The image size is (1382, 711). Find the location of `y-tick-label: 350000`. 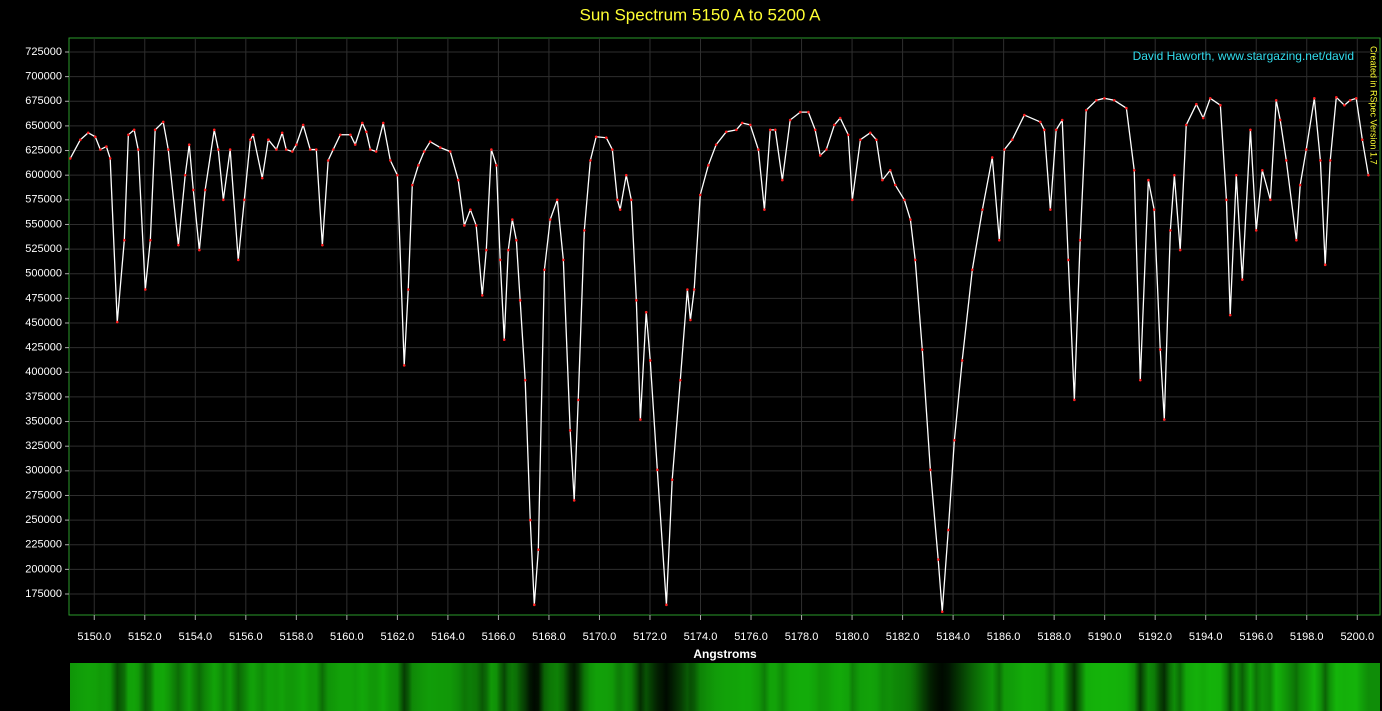

y-tick-label: 350000 is located at coordinates (43, 421).